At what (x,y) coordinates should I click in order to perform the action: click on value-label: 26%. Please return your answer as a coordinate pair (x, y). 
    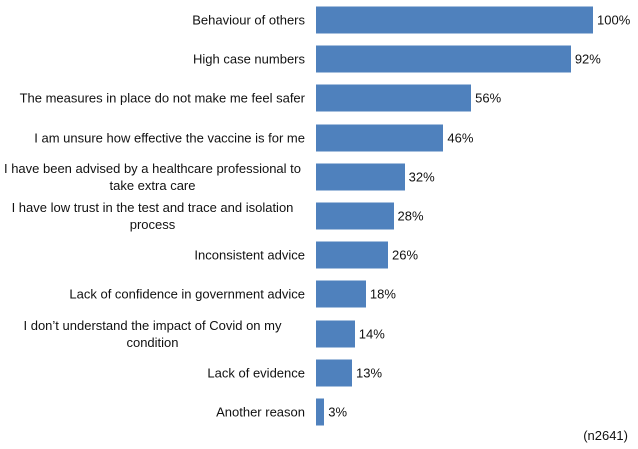
    Looking at the image, I should click on (405, 255).